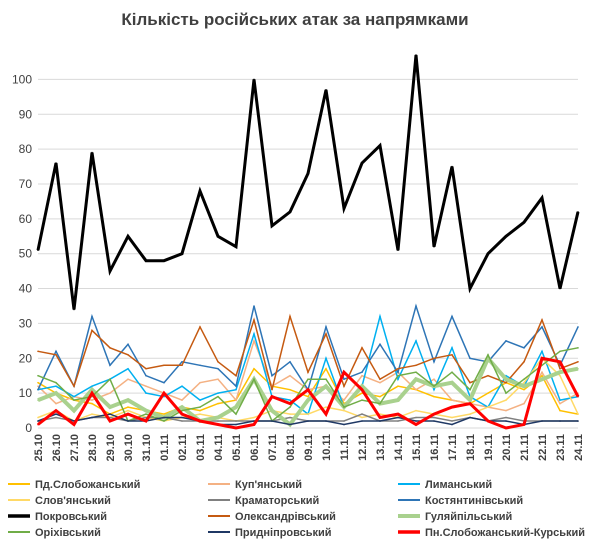  I want to click on x-tick-label: 22.11, so click(543, 447).